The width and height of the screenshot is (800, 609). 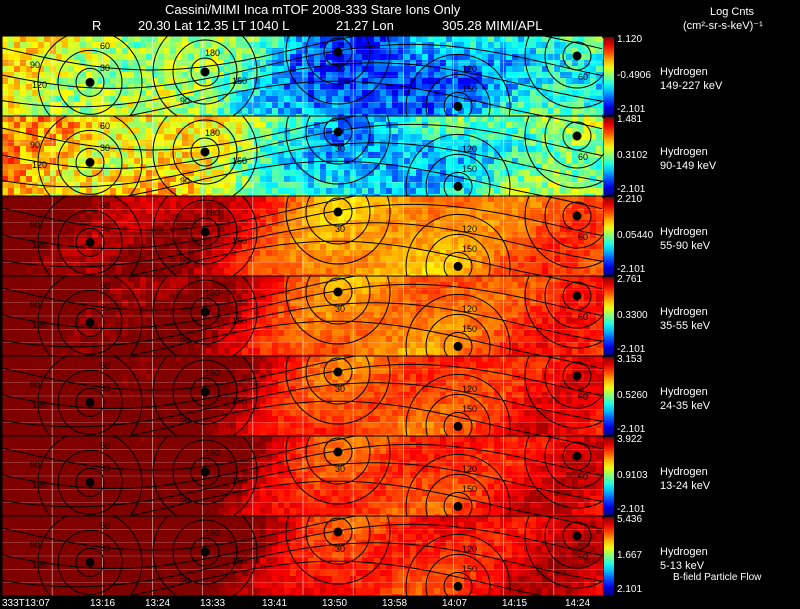 What do you see at coordinates (455, 603) in the screenshot?
I see `x-tick-label: 14:07` at bounding box center [455, 603].